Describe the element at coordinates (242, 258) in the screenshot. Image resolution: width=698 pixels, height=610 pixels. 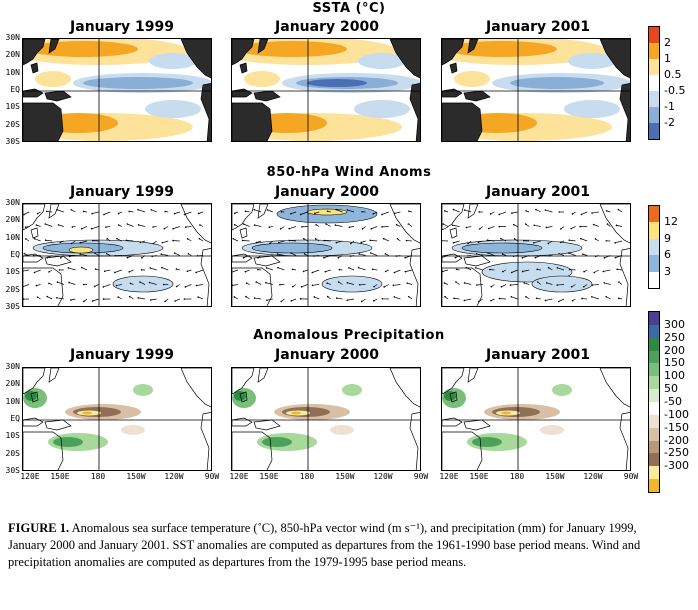
I see `indonesia-landmass` at that location.